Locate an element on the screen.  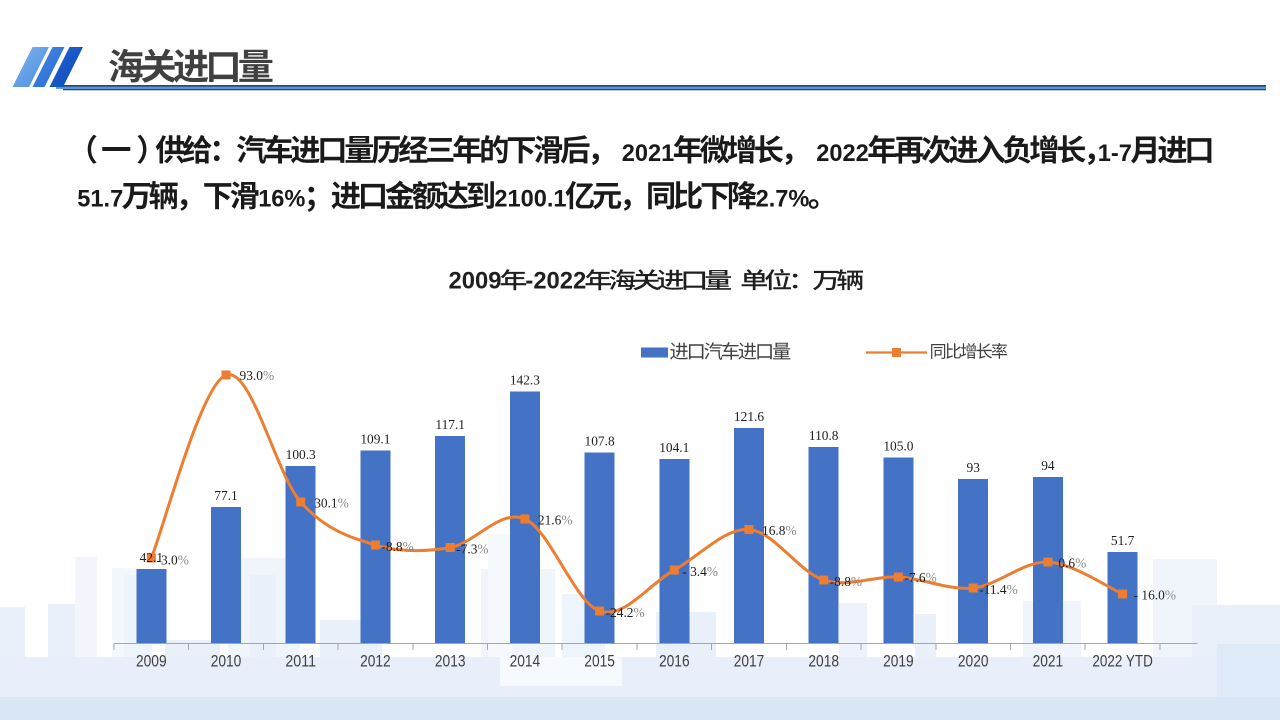
svg-text: 0.6% is located at coordinates (1072, 563).